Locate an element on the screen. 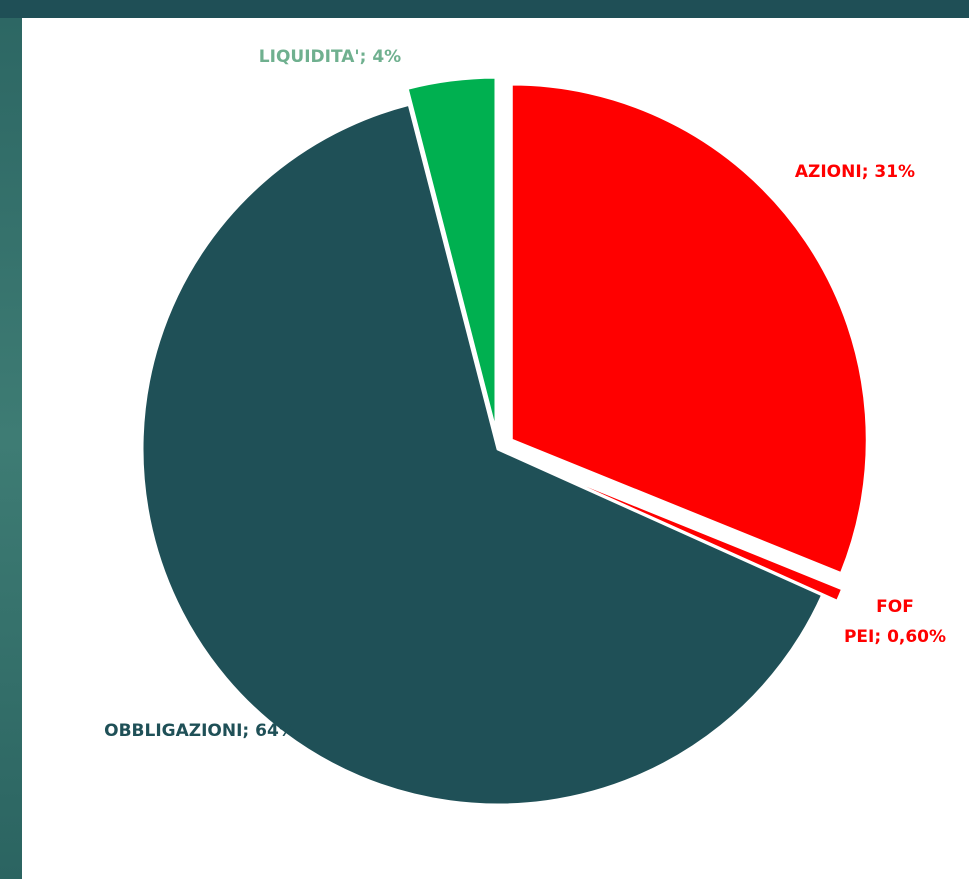 The width and height of the screenshot is (969, 879). data-label: OBBLIGAZIONI; 64% is located at coordinates (200, 731).